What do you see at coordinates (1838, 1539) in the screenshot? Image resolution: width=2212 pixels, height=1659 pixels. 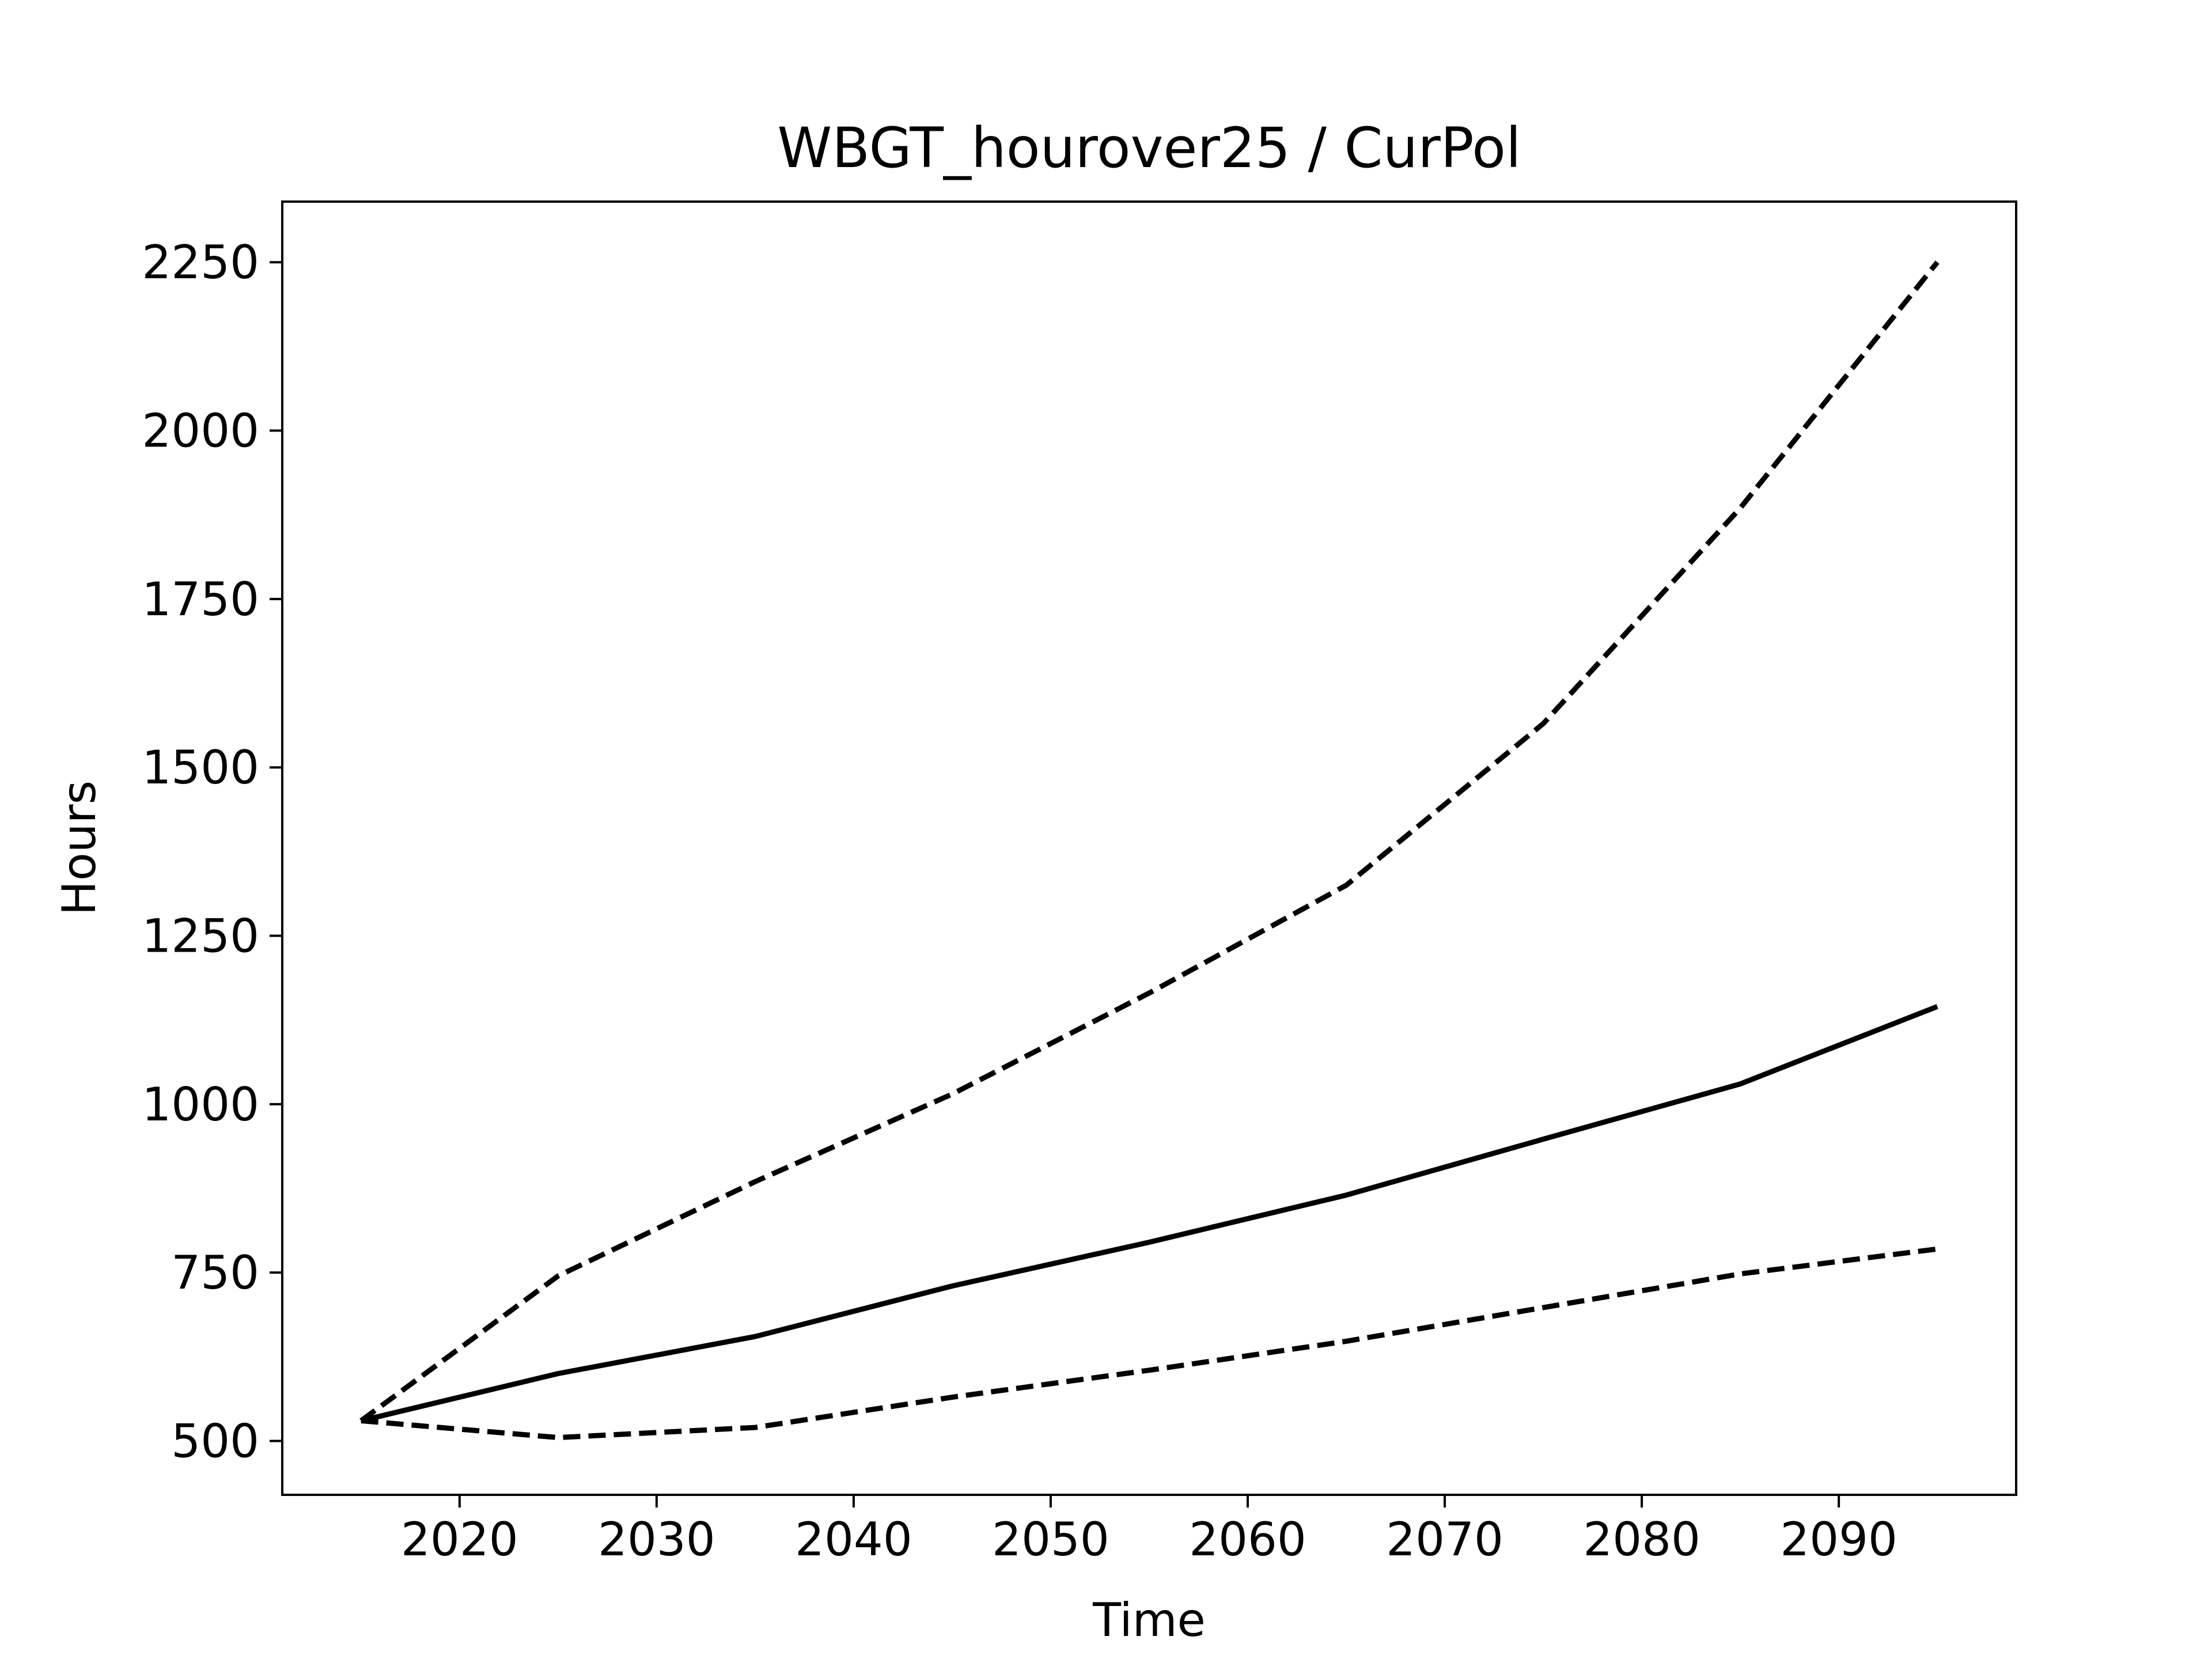 I see `x-tick-label: 2090` at bounding box center [1838, 1539].